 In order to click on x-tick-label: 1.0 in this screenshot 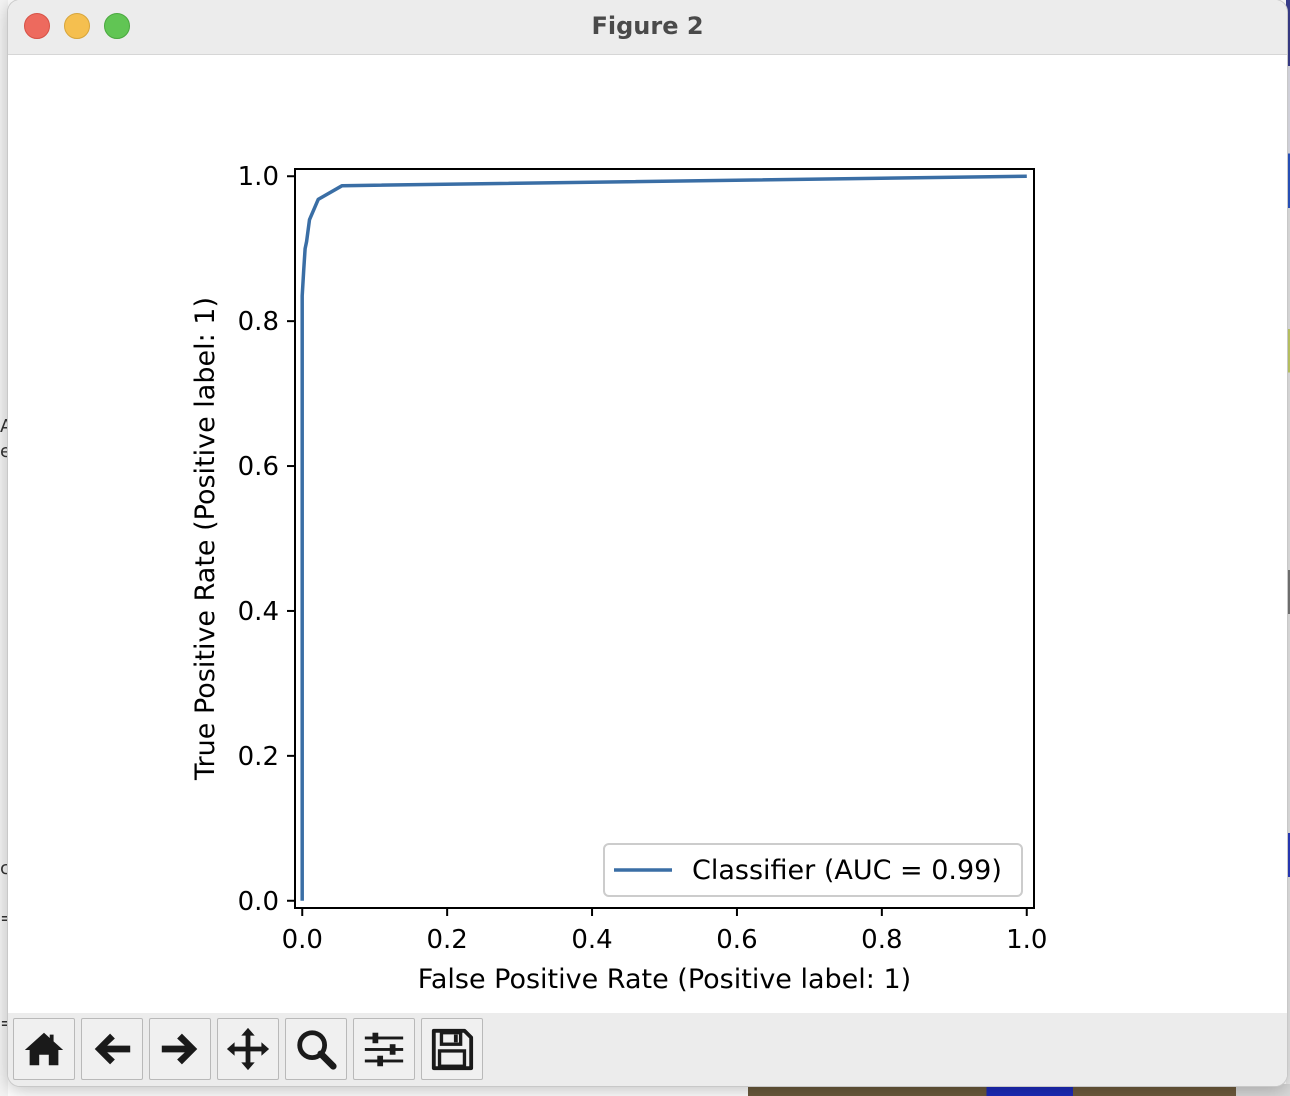, I will do `click(1026, 940)`.